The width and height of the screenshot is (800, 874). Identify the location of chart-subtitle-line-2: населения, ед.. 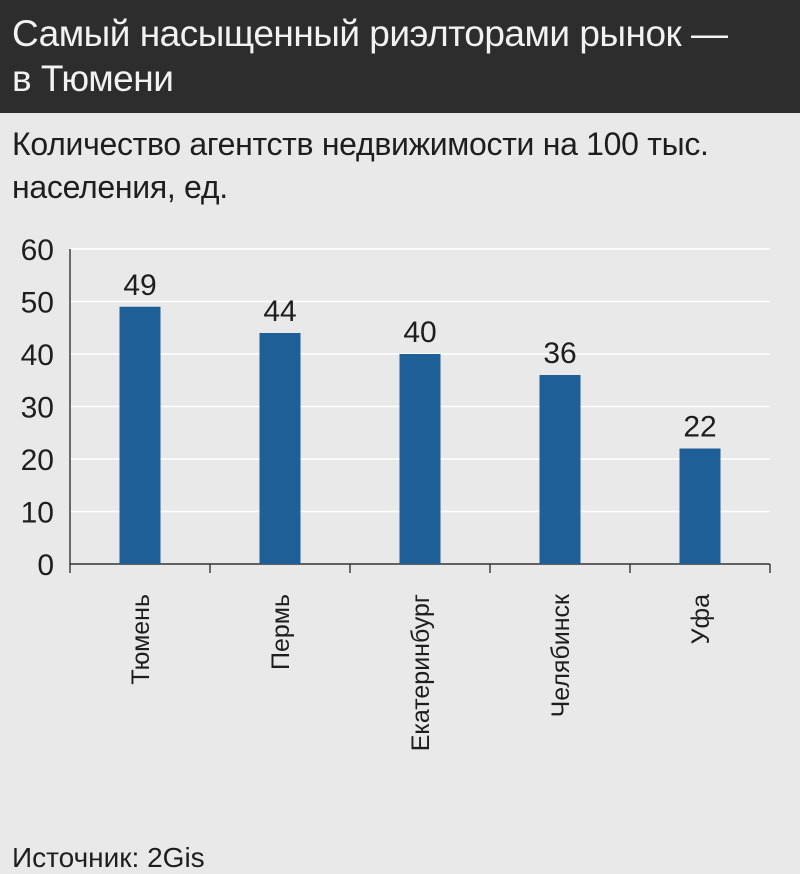
(120, 187).